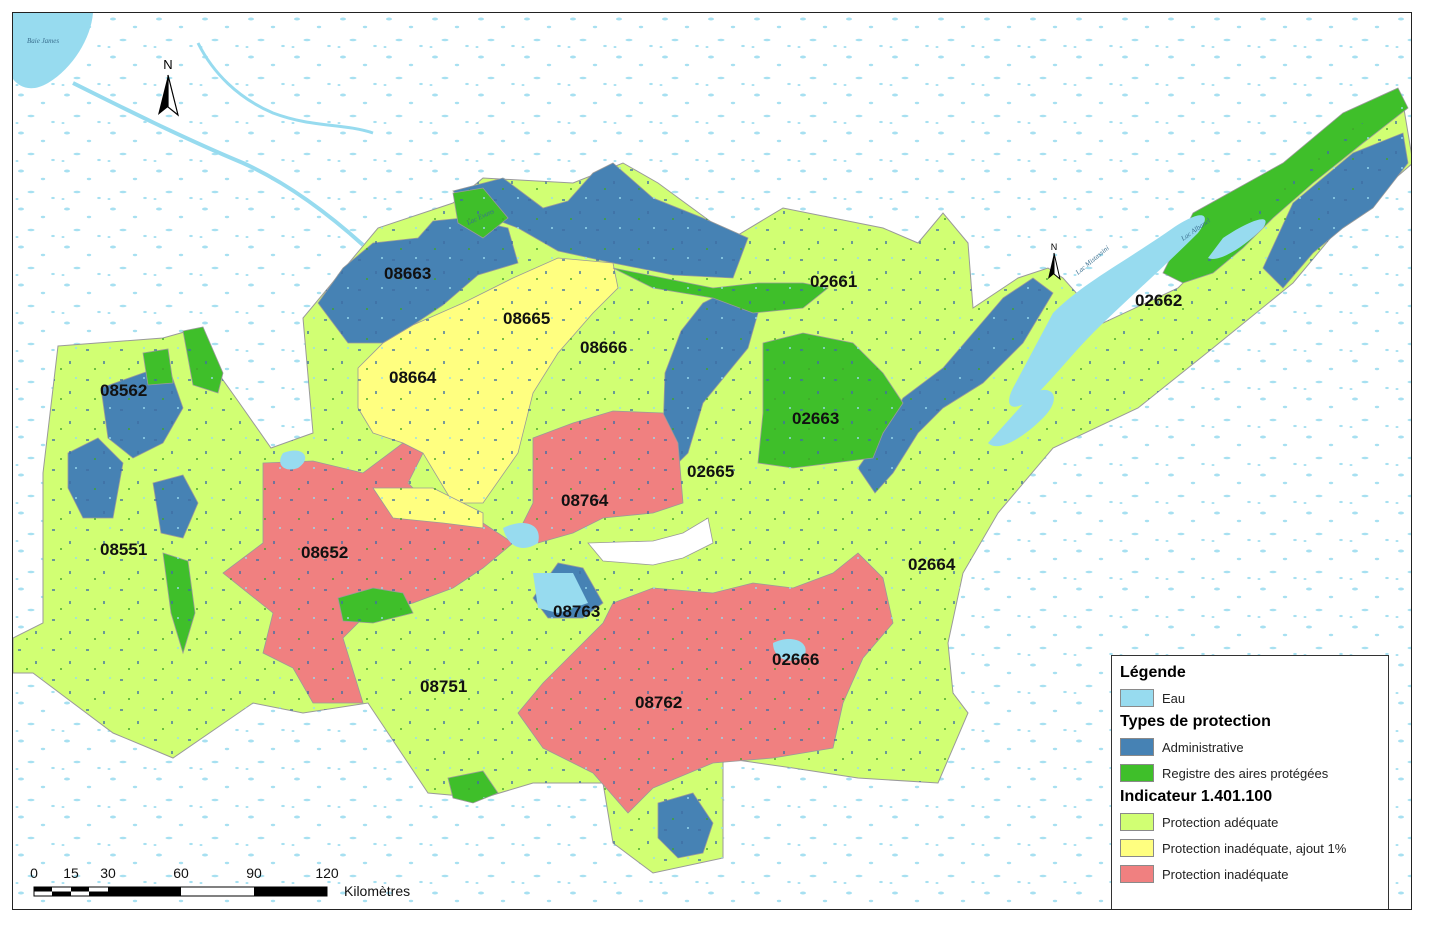 This screenshot has width=1429, height=925. What do you see at coordinates (377, 891) in the screenshot?
I see `scale-unit: Kilomètres` at bounding box center [377, 891].